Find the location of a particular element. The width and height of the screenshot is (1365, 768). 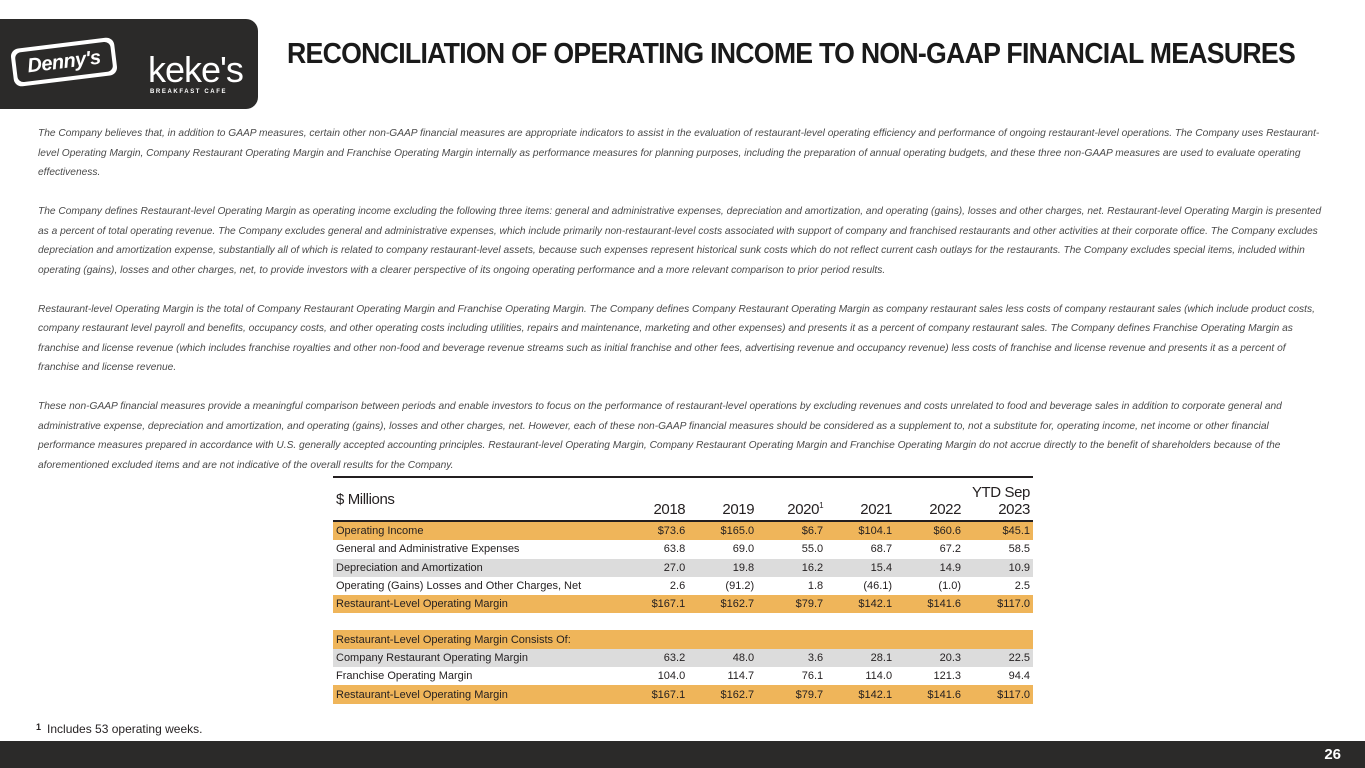

header-year: 2019 is located at coordinates (723, 499).